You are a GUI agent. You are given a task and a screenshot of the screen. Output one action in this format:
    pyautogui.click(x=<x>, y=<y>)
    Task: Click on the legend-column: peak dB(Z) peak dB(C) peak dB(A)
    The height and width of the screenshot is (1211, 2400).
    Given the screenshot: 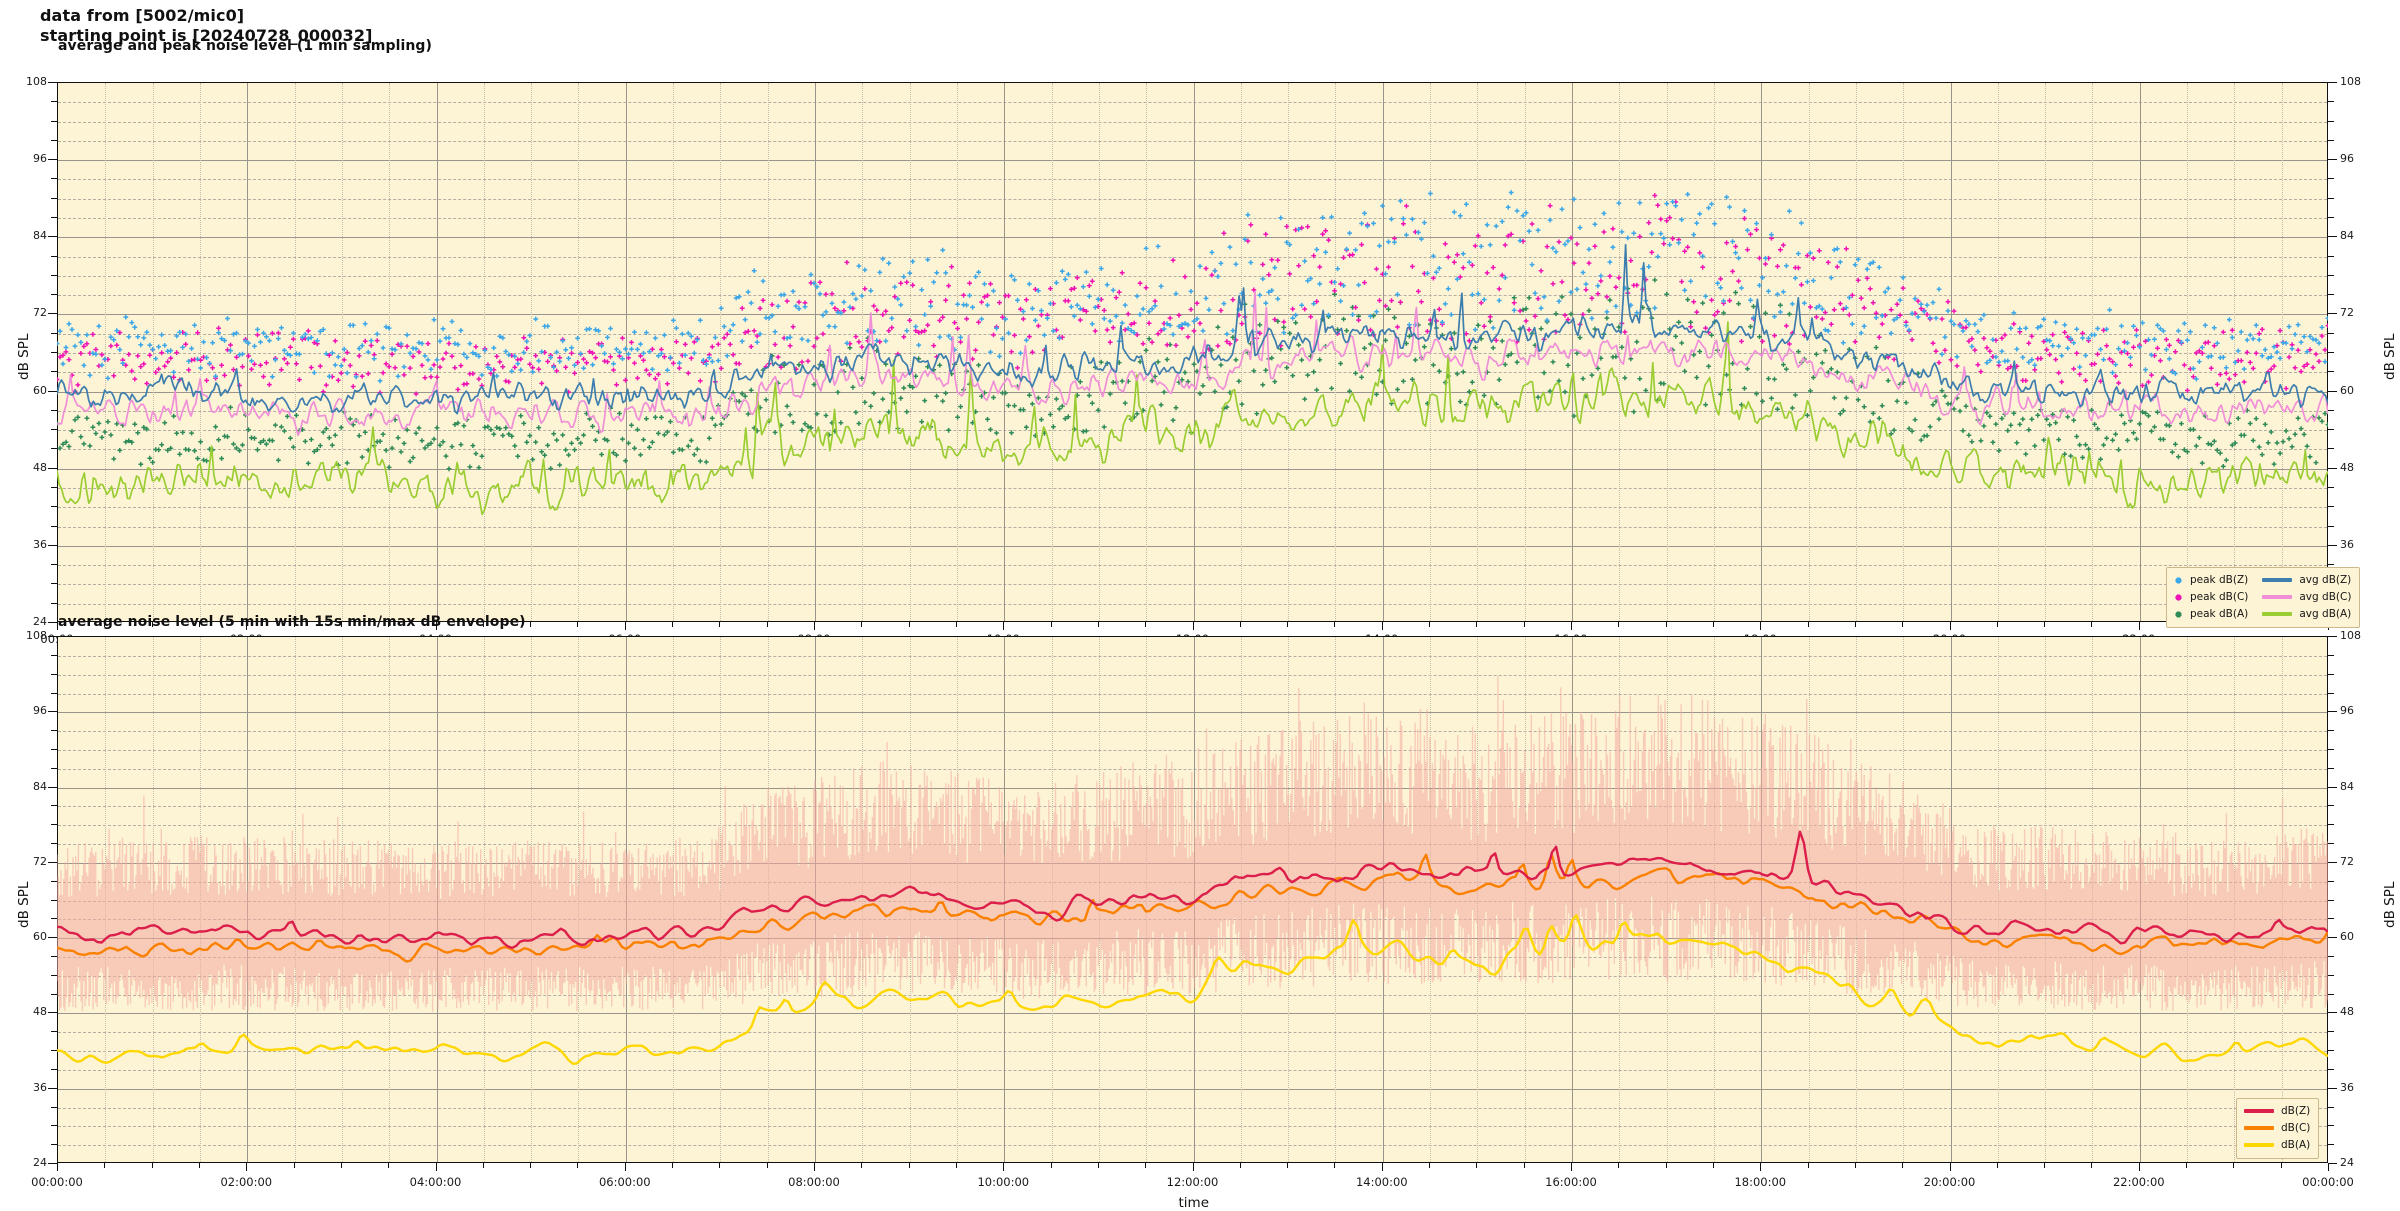 What is the action you would take?
    pyautogui.click(x=2211, y=597)
    